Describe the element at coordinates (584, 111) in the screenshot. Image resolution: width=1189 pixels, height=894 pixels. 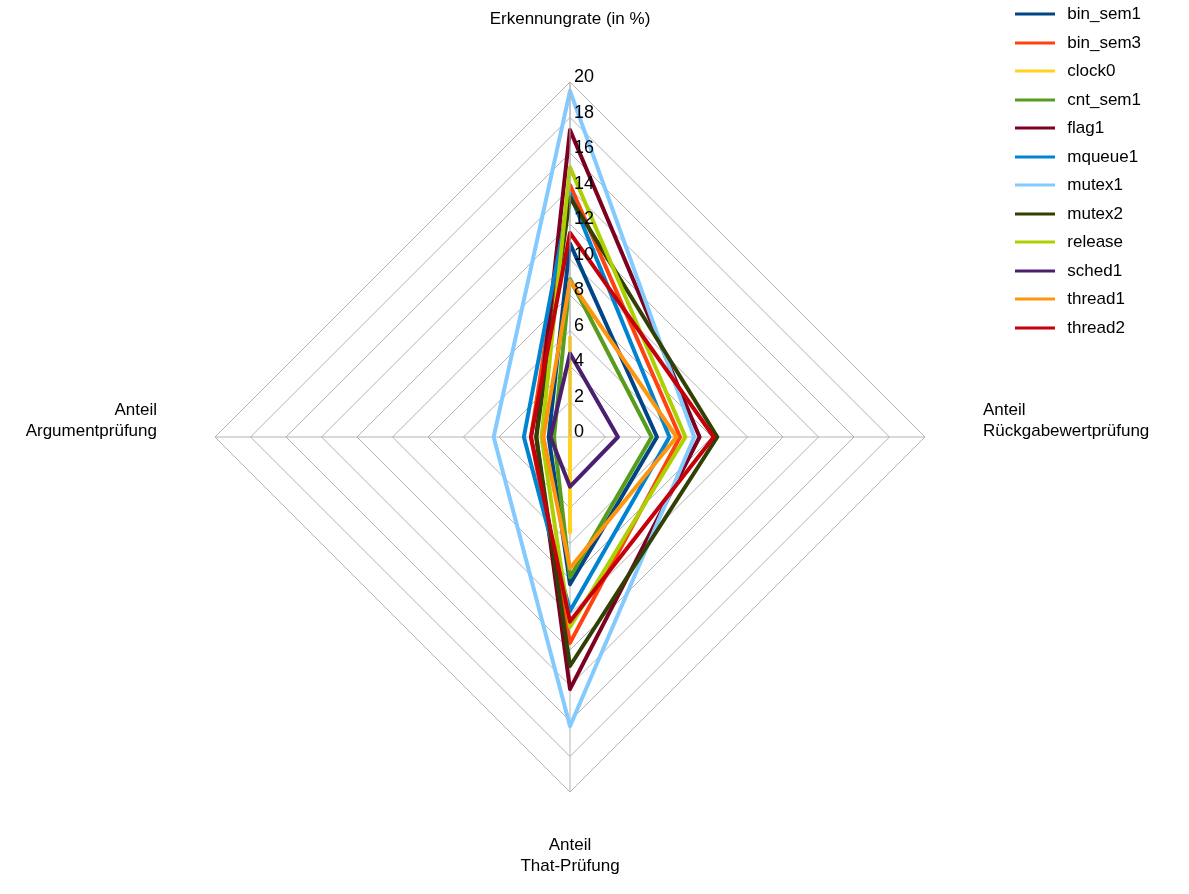
I see `y-tick-label: 18` at that location.